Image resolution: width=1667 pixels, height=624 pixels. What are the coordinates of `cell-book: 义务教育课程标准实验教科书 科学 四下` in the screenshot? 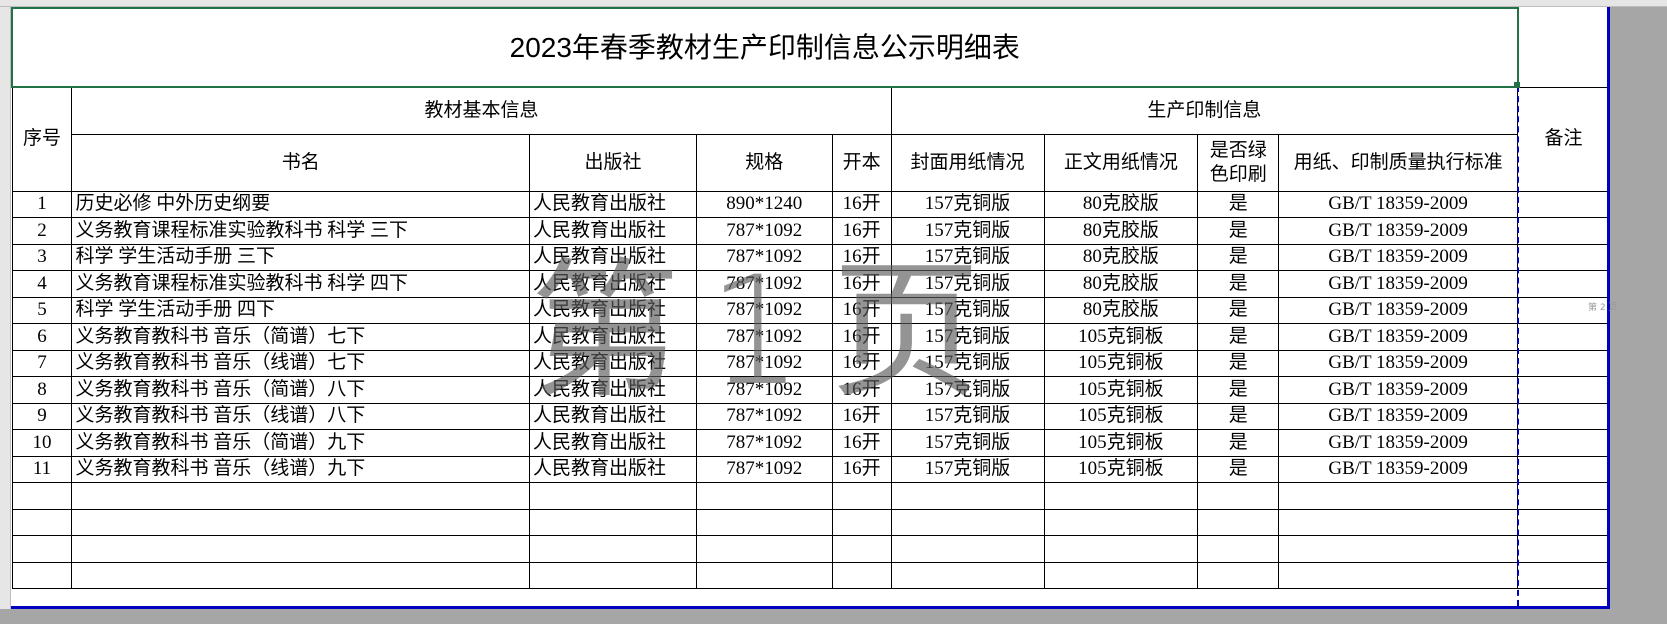 It's located at (300, 284).